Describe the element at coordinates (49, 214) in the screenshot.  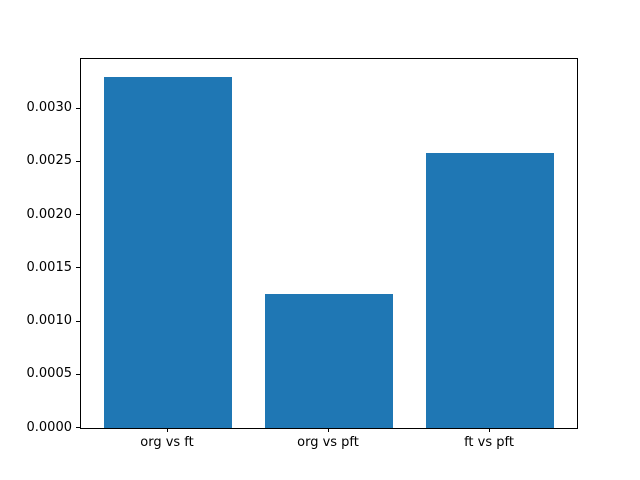
I see `y-tick-label-0.0020: 0.0020` at that location.